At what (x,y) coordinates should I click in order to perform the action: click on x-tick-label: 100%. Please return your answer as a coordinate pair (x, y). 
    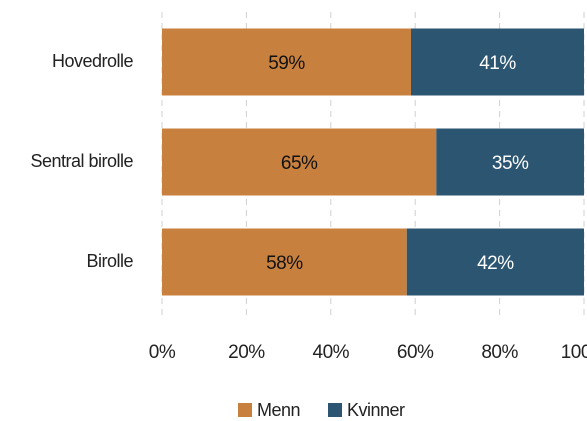
    Looking at the image, I should click on (574, 352).